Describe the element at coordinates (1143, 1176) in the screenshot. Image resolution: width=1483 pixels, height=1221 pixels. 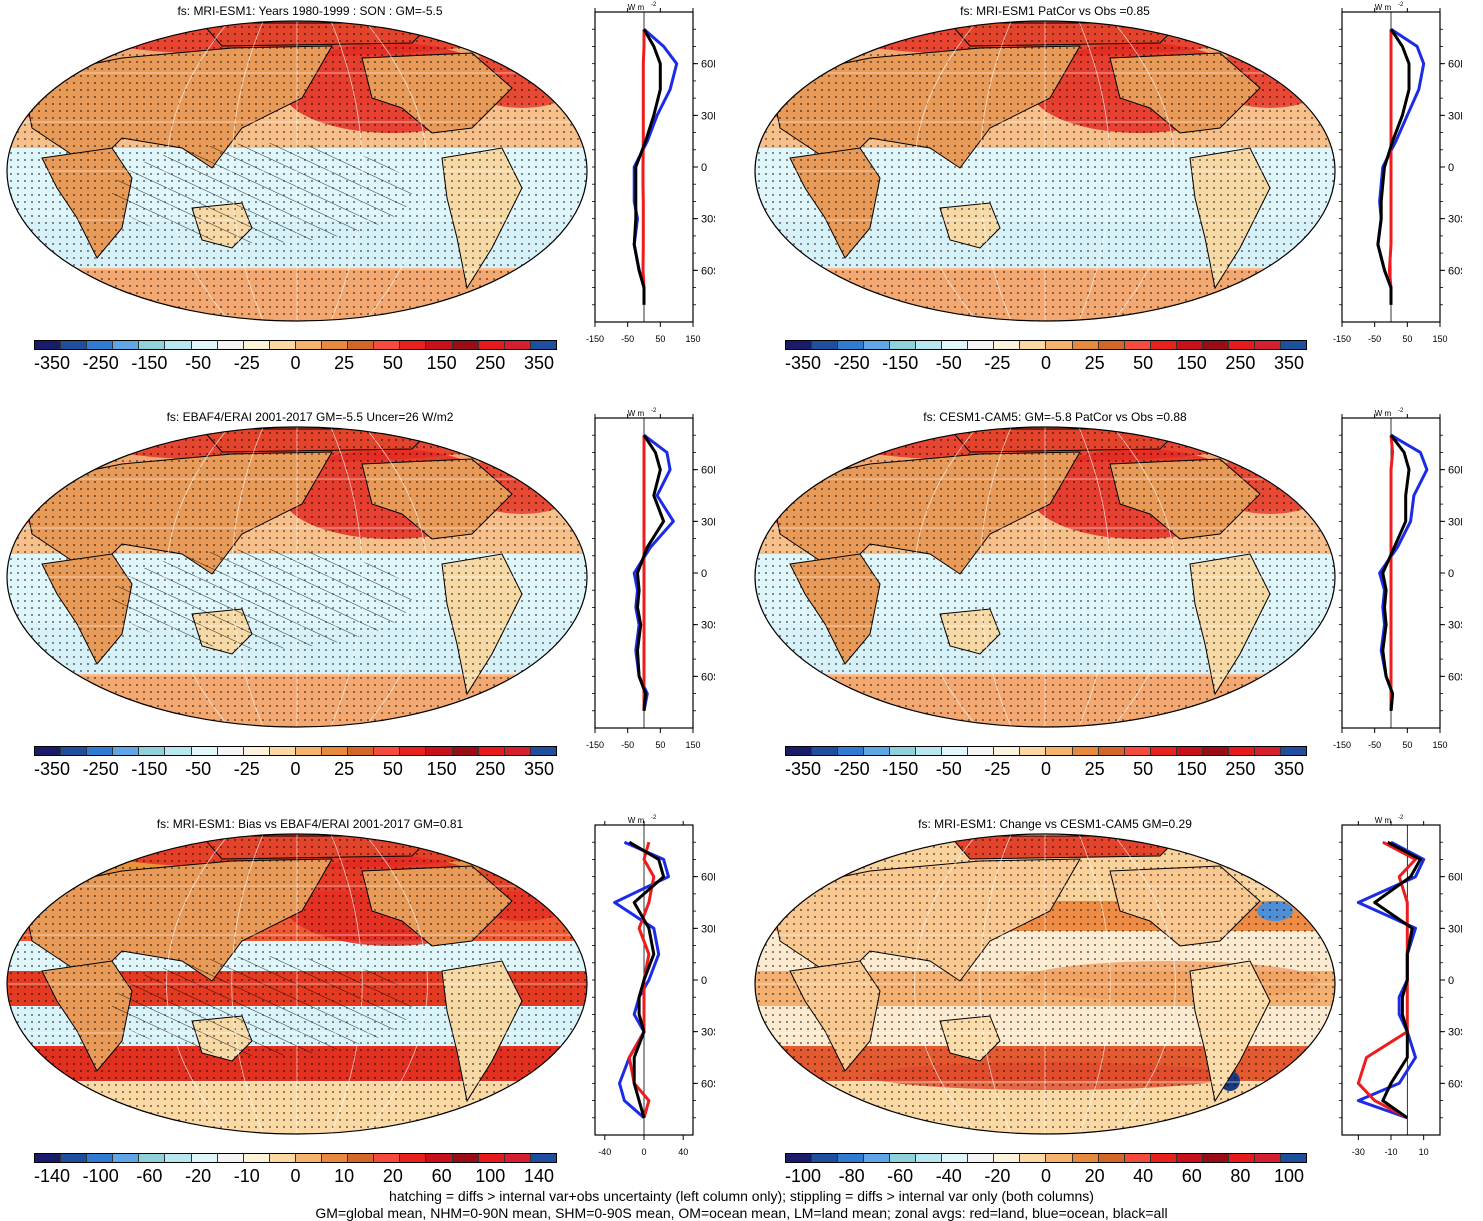
I see `colorbar-tick-label: 40` at that location.